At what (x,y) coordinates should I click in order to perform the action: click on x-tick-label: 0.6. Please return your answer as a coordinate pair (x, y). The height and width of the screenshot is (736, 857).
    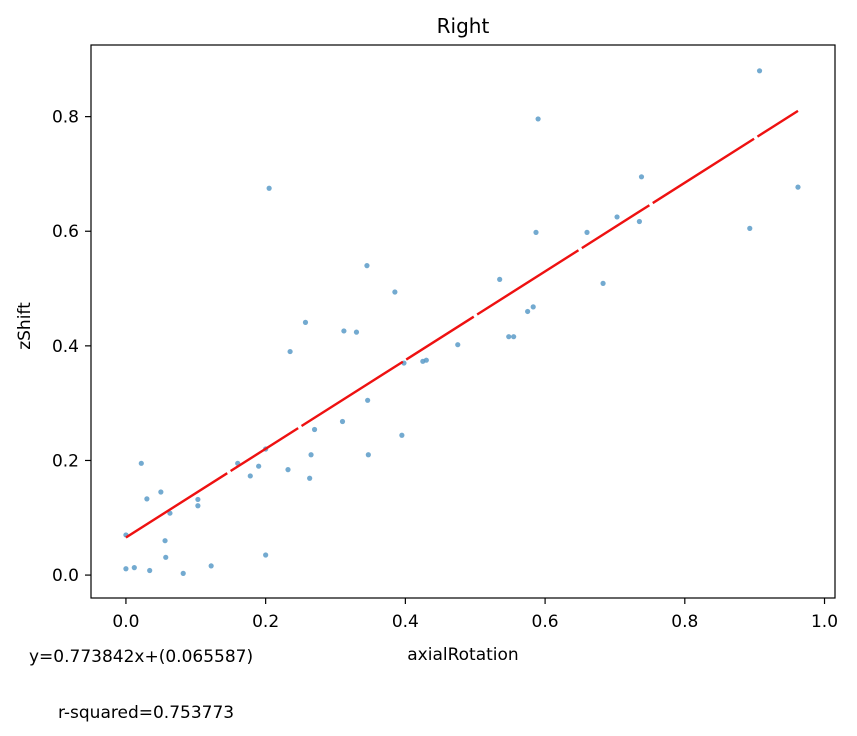
    Looking at the image, I should click on (545, 622).